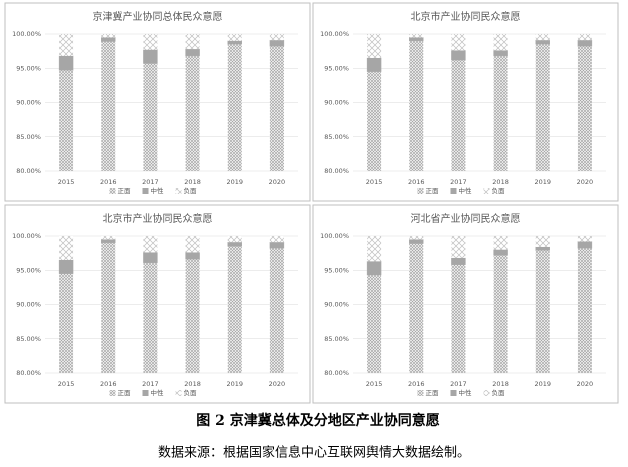  Describe the element at coordinates (318, 420) in the screenshot. I see `caption: 图 2 京津冀总体及分地区产业协同意愿` at that location.